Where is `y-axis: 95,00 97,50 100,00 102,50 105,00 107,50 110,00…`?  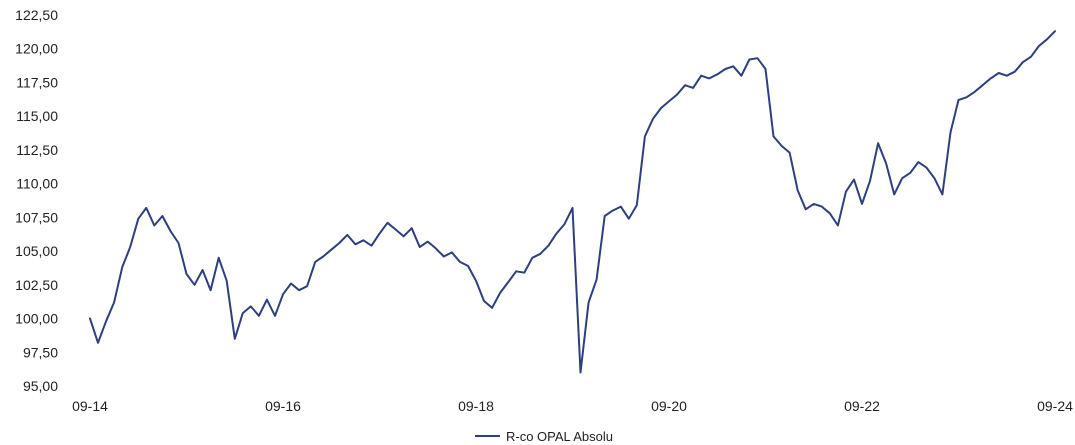
y-axis: 95,00 97,50 100,00 102,50 105,00 107,50 110,00… is located at coordinates (36, 200).